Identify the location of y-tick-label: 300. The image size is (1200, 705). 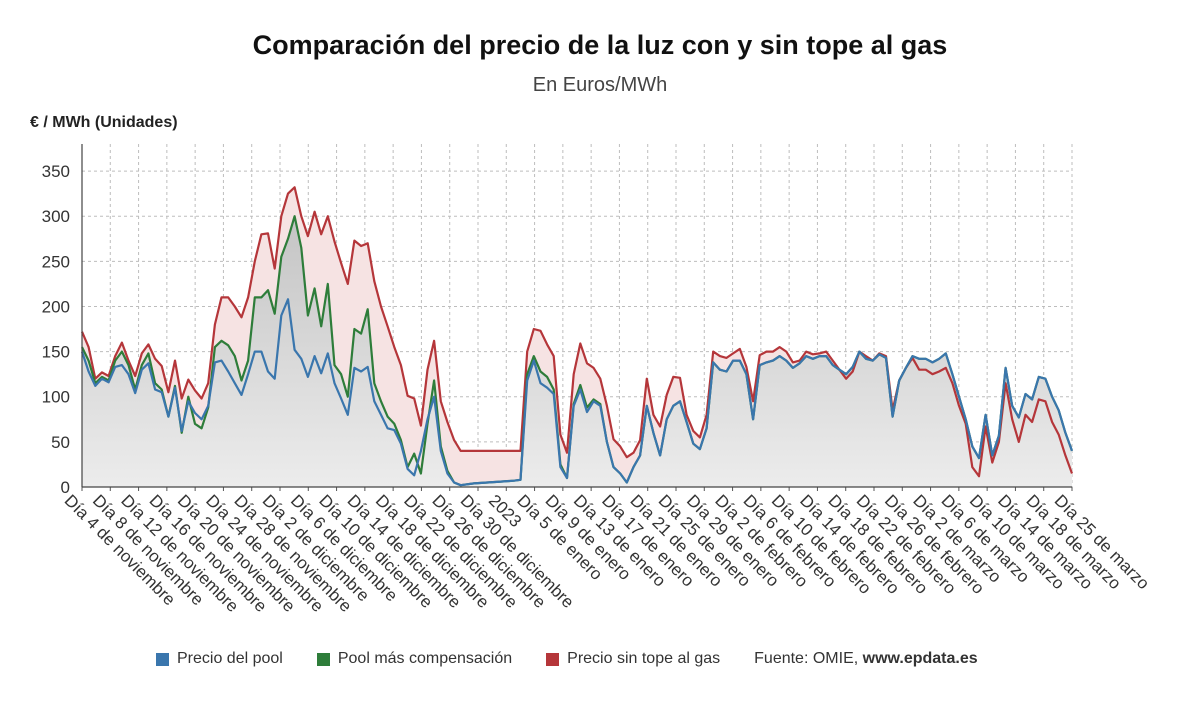
(56, 216).